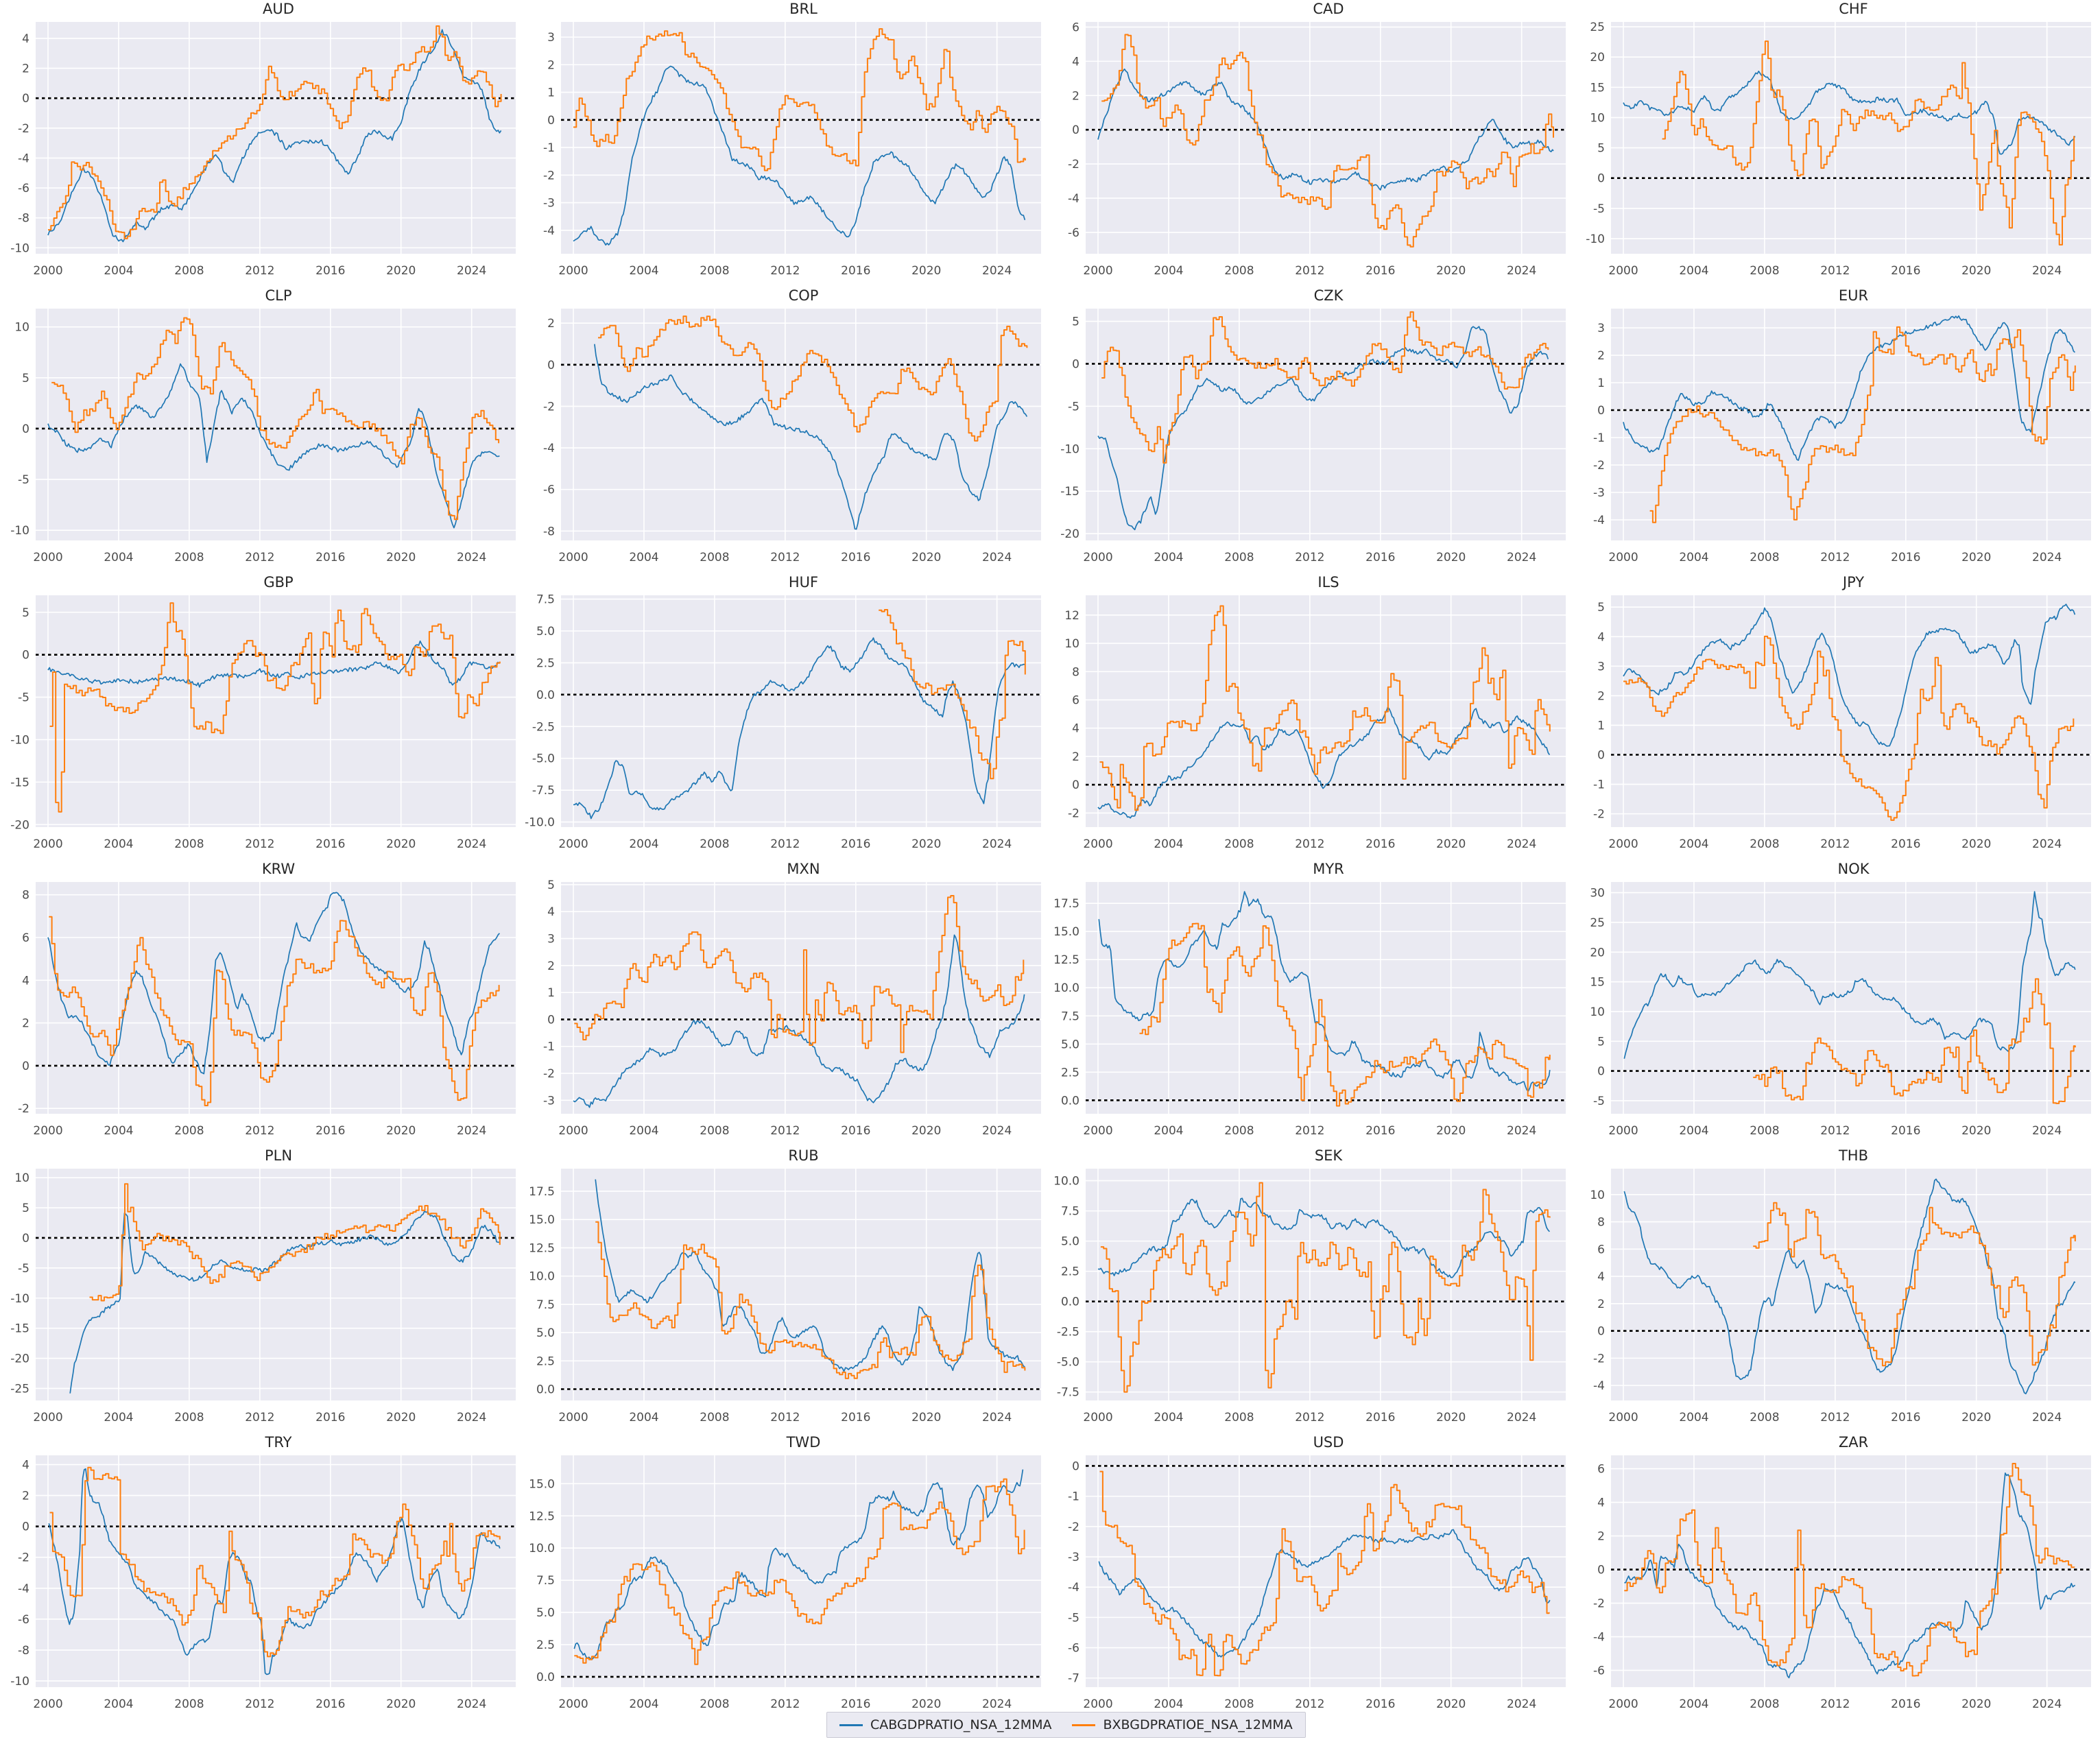 The image size is (2100, 1742). I want to click on chart-plot-zar: 2000 2004 2008 2012 2016 2020 2024 6 4 2 0 -2 -4 -6, so click(1842, 1583).